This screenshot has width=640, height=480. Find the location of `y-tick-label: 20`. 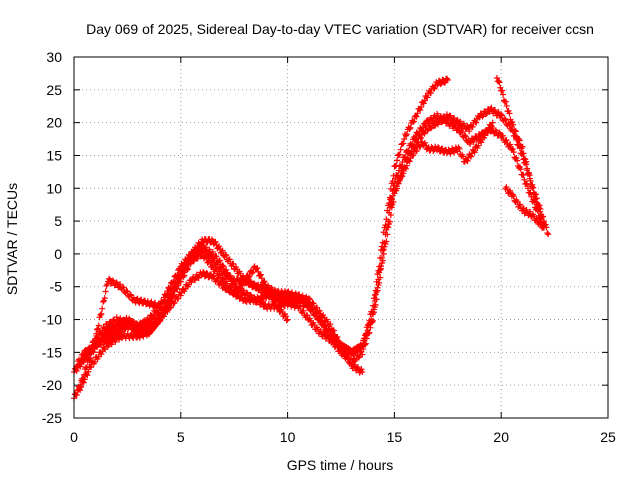

y-tick-label: 20 is located at coordinates (54, 123).